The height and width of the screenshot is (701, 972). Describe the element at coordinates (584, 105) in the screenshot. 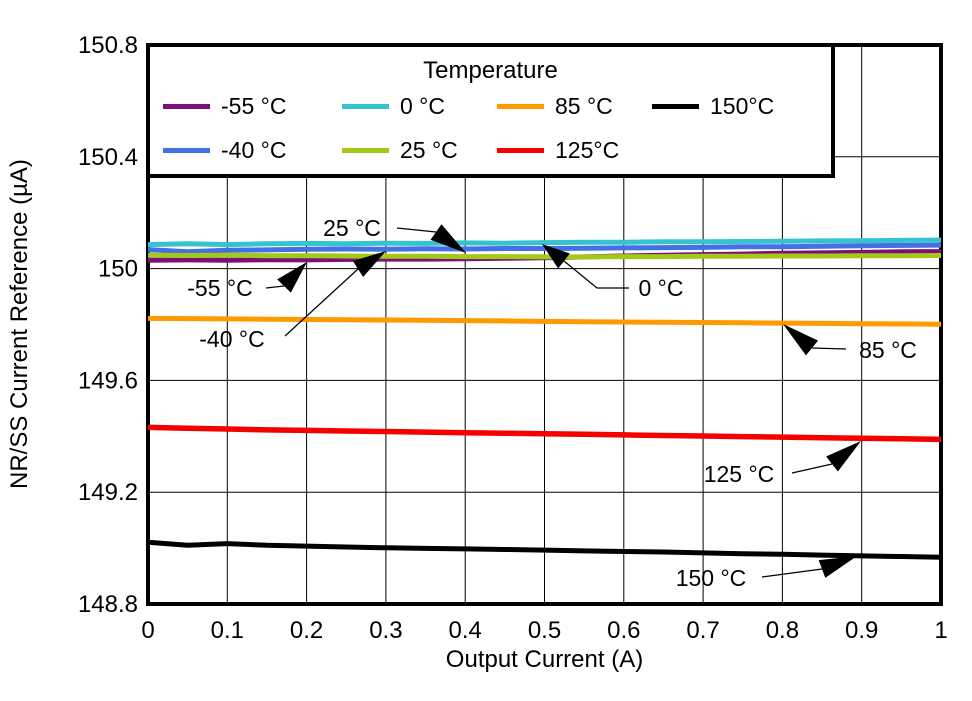

I see `legend-label-85c: 85 °C` at that location.